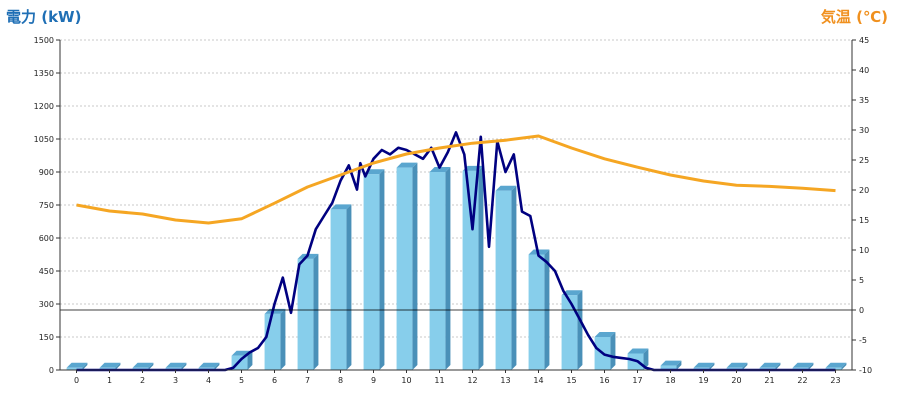 The width and height of the screenshot is (900, 400). I want to click on x-tick-label: 12, so click(472, 380).